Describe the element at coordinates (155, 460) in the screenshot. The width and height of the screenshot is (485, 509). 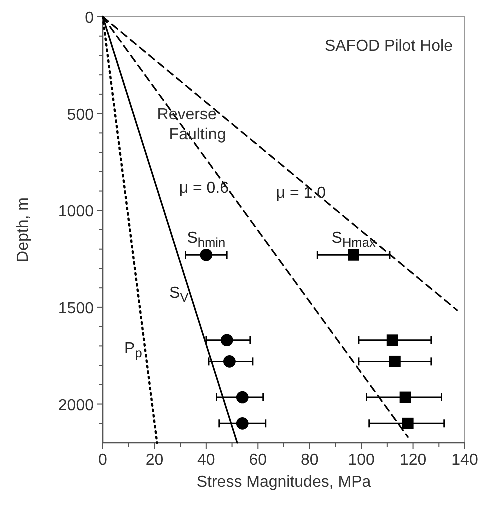
I see `x-tick-label: 20` at that location.